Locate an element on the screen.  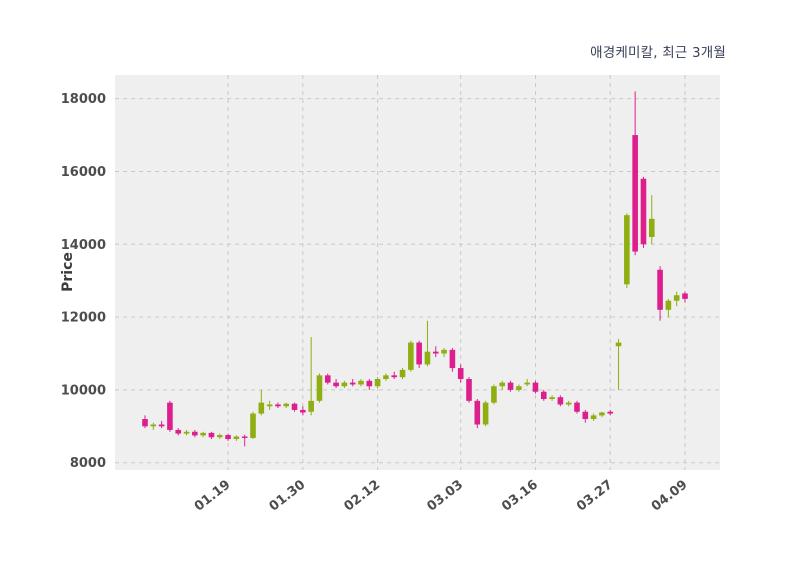
x-tick-label: 02.12 is located at coordinates (362, 495).